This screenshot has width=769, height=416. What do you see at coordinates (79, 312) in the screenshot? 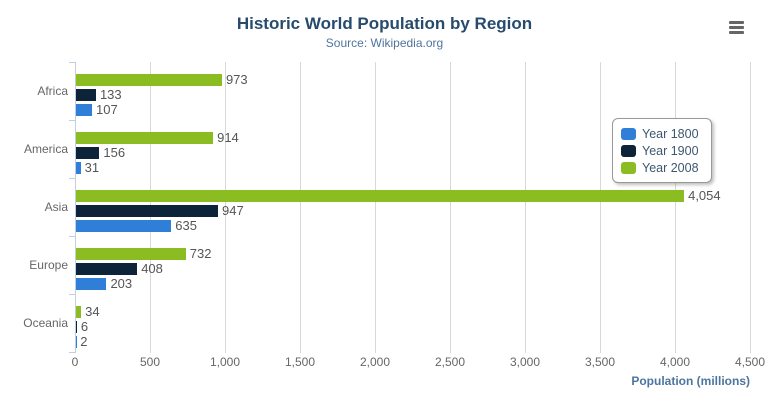
I see `bar-oceania-year-2008` at bounding box center [79, 312].